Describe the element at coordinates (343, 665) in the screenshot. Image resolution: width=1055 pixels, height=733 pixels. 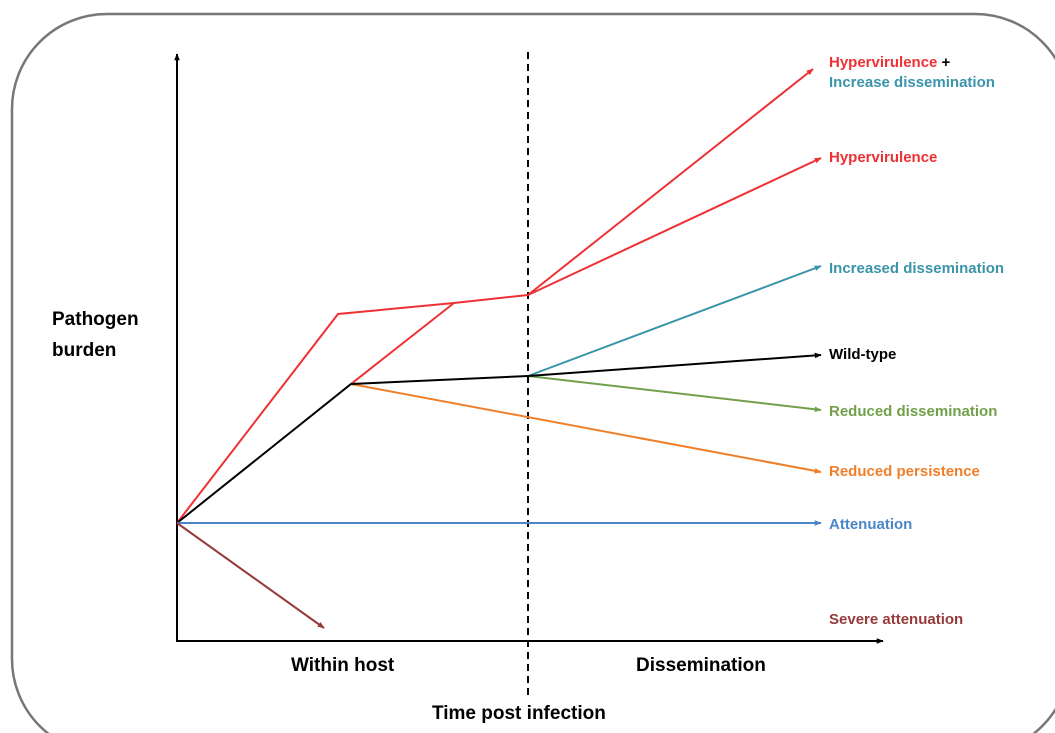
I see `phase-label-within-host: Within host` at that location.